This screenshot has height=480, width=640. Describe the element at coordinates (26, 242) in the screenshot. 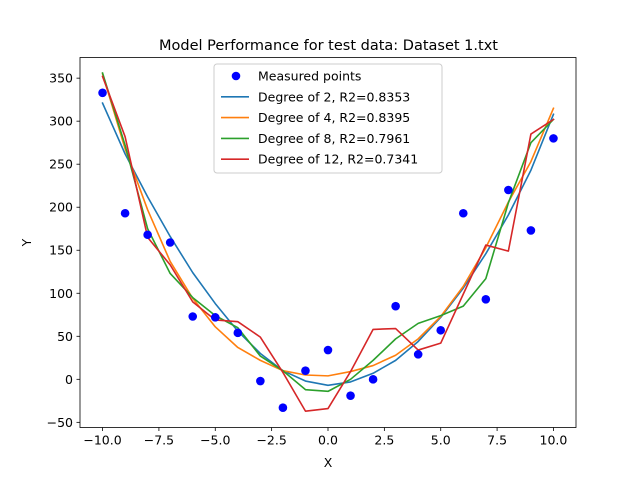

I see `y-axis-label: Y` at that location.